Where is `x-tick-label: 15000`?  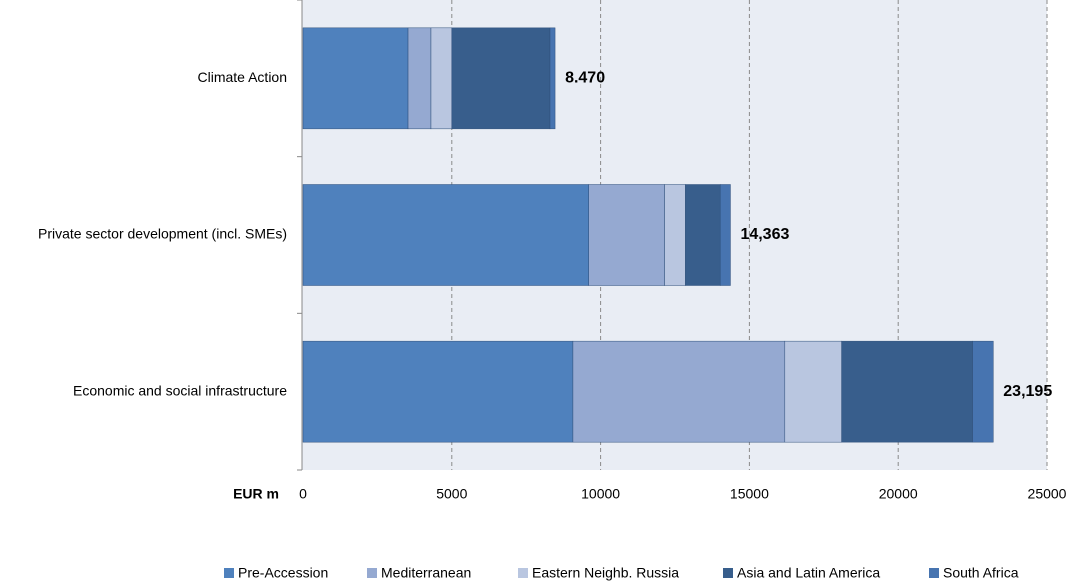 x-tick-label: 15000 is located at coordinates (749, 494).